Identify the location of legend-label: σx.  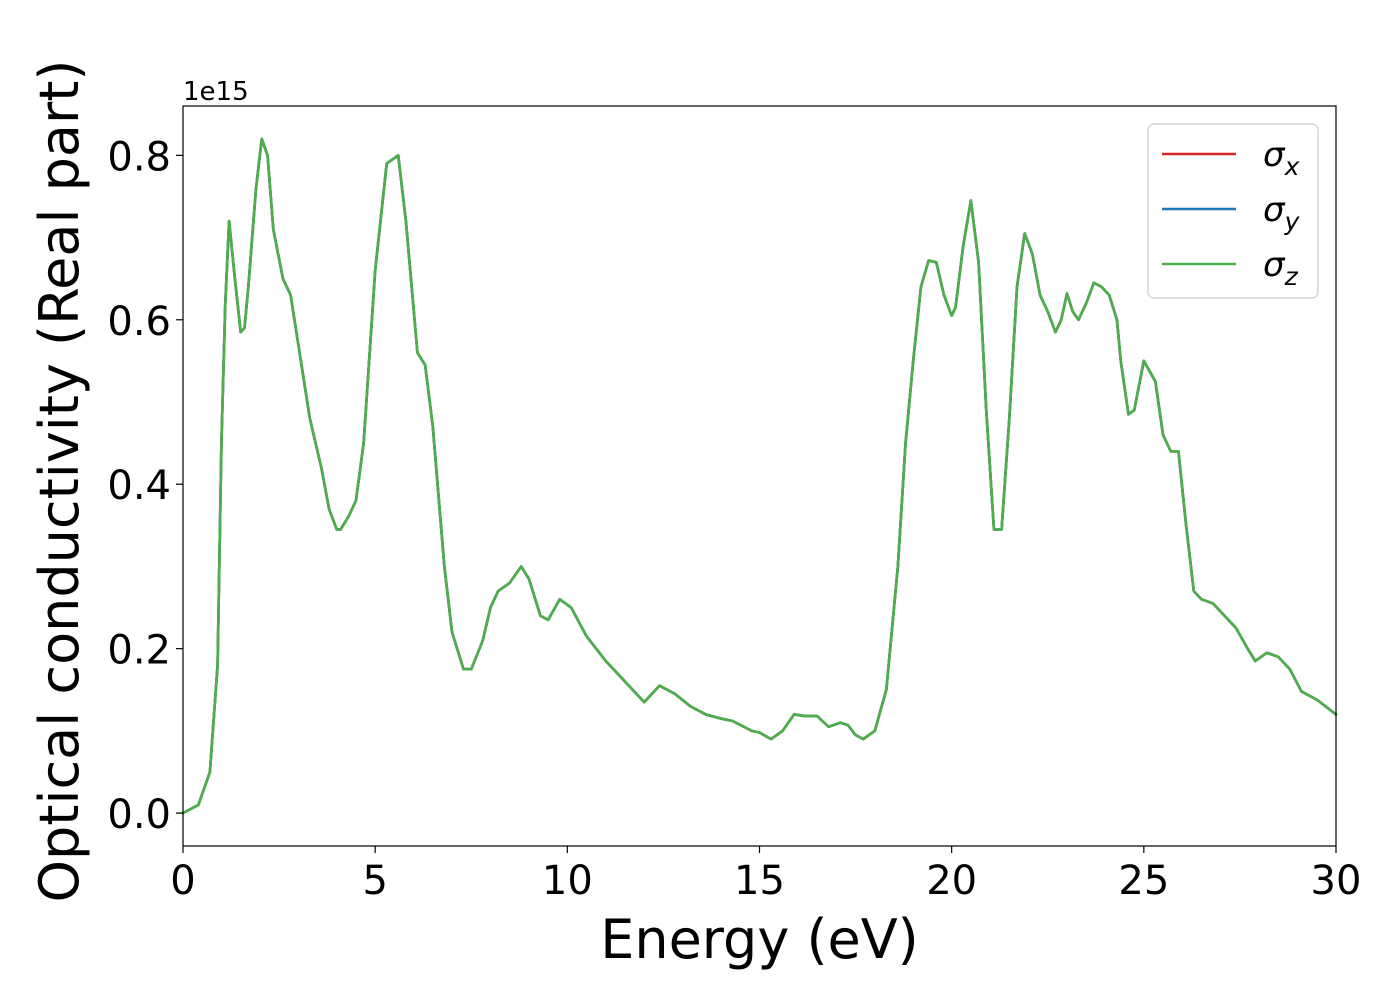
(1281, 158).